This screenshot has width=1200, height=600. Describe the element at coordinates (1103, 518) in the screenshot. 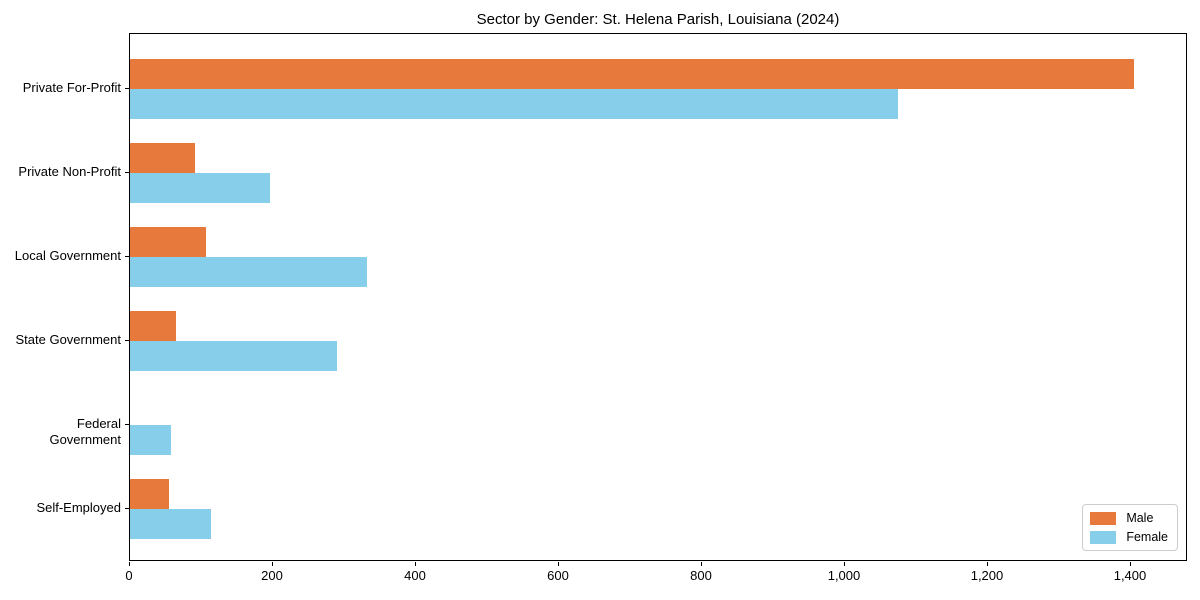

I see `legend-swatch-male` at that location.